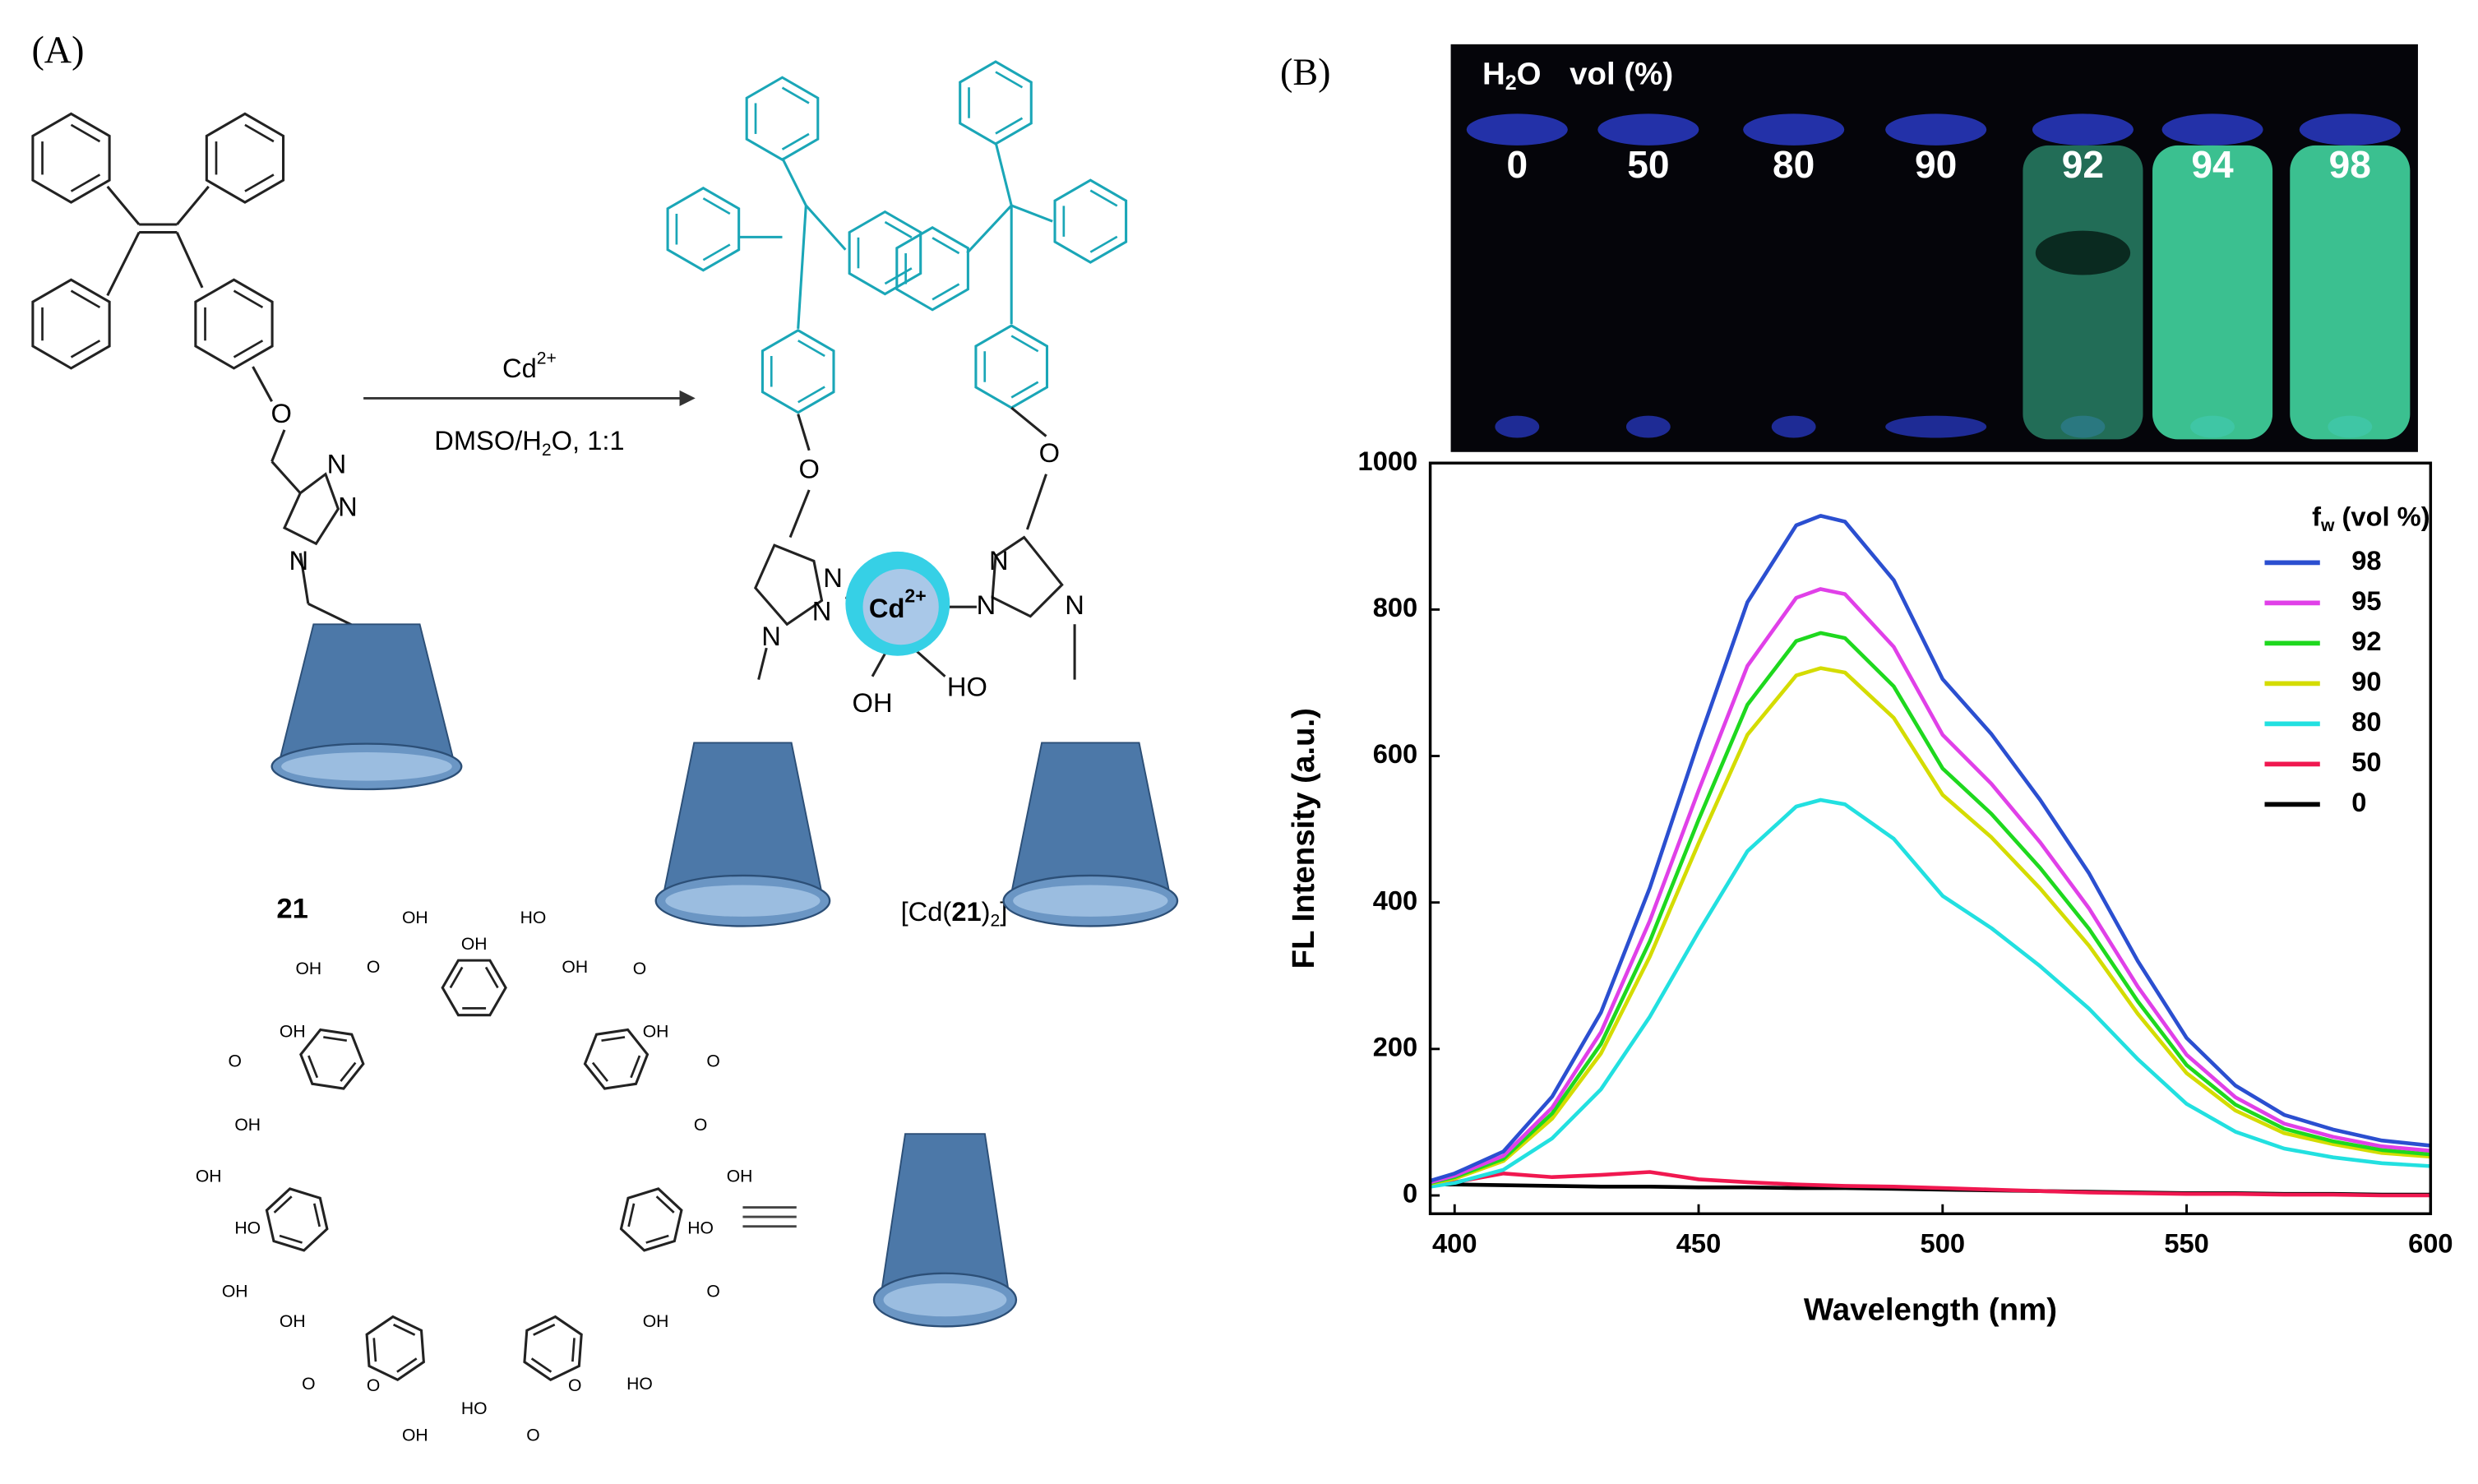 The height and width of the screenshot is (1484, 2478). What do you see at coordinates (1648, 165) in the screenshot?
I see `vial-label: 50` at bounding box center [1648, 165].